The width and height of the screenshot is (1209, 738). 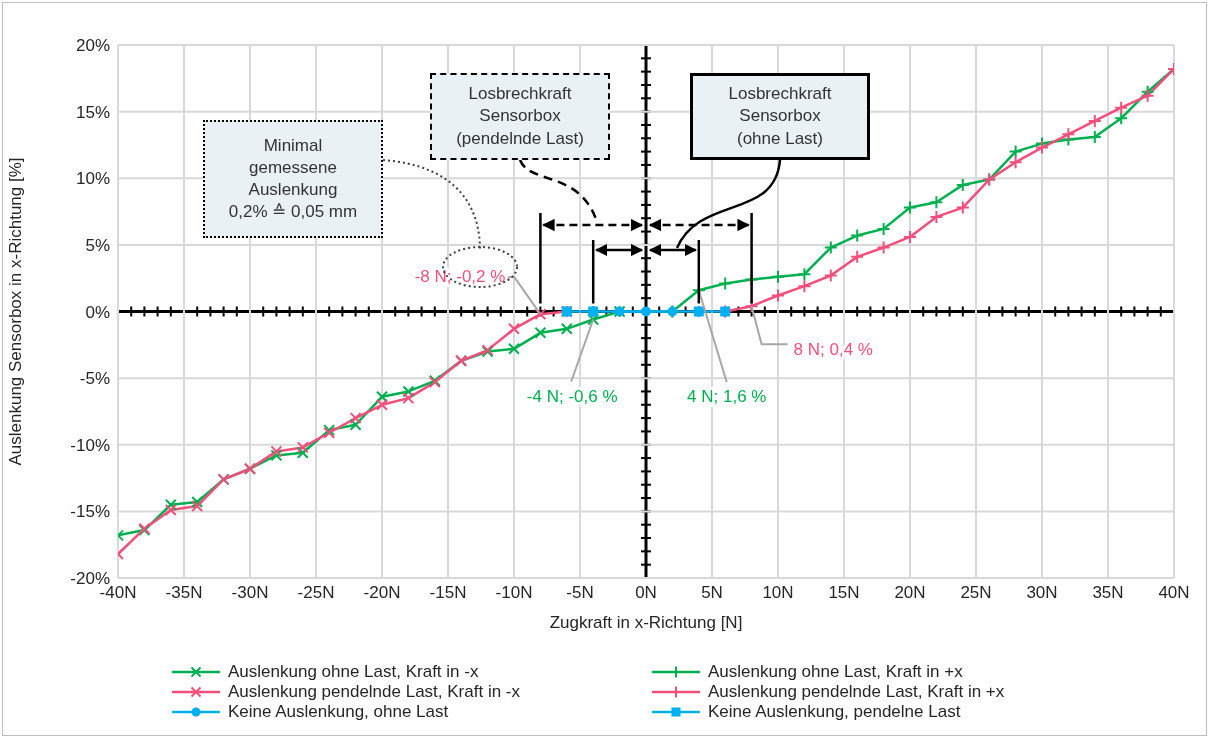 What do you see at coordinates (1174, 593) in the screenshot?
I see `x-tick-label: 40N` at bounding box center [1174, 593].